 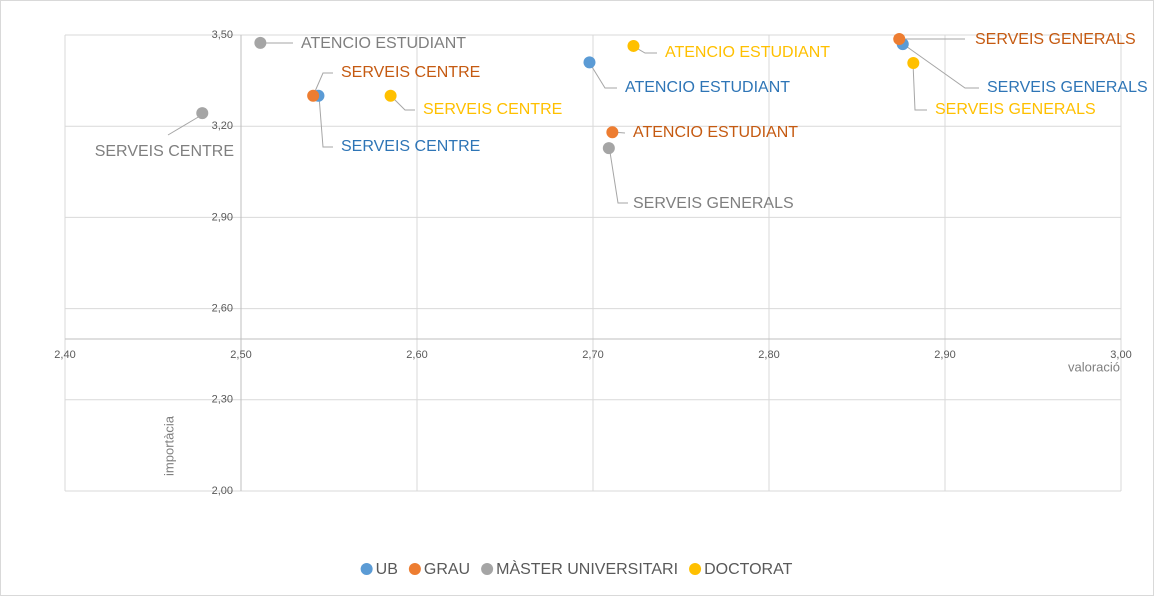 I want to click on x-tick-label: 2,70, so click(x=592, y=355).